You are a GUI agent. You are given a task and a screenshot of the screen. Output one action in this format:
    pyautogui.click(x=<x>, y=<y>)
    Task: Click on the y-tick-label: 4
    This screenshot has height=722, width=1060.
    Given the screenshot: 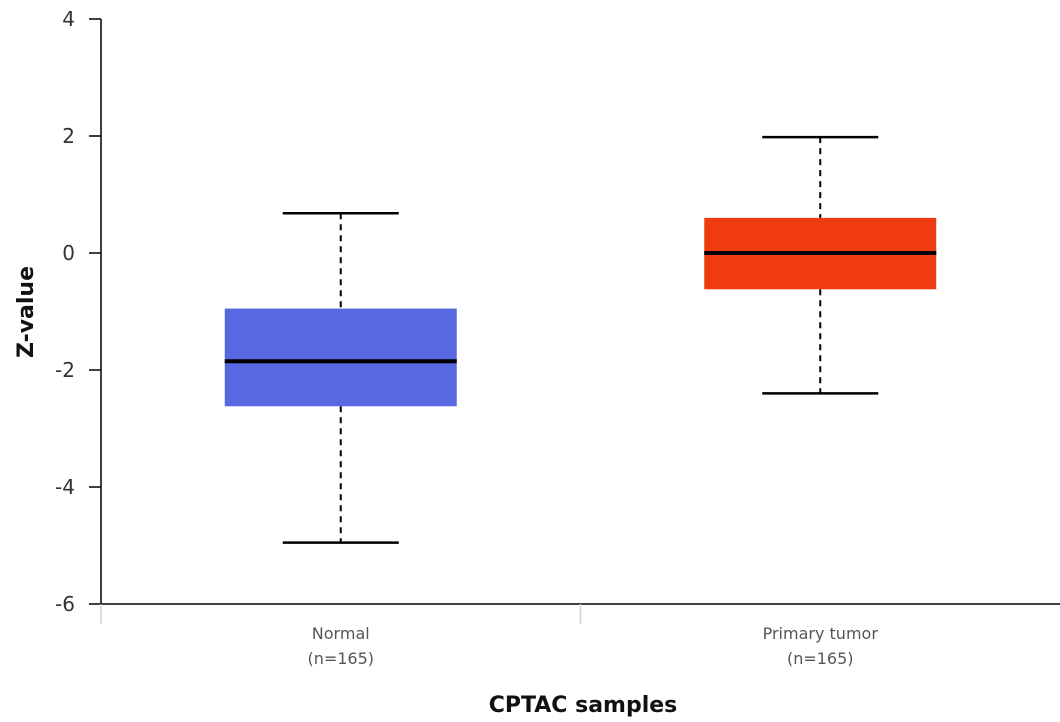 What is the action you would take?
    pyautogui.click(x=68, y=19)
    